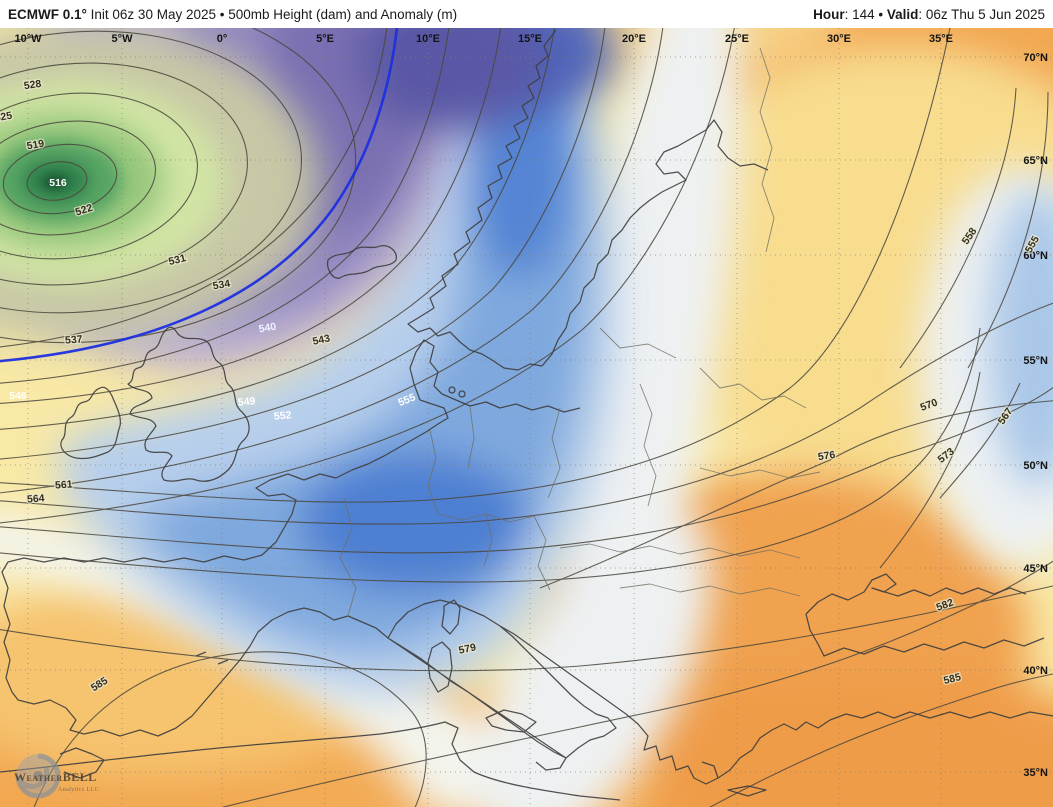  Describe the element at coordinates (655, 243) in the screenshot. I see `coast-sweden-baltic` at that location.